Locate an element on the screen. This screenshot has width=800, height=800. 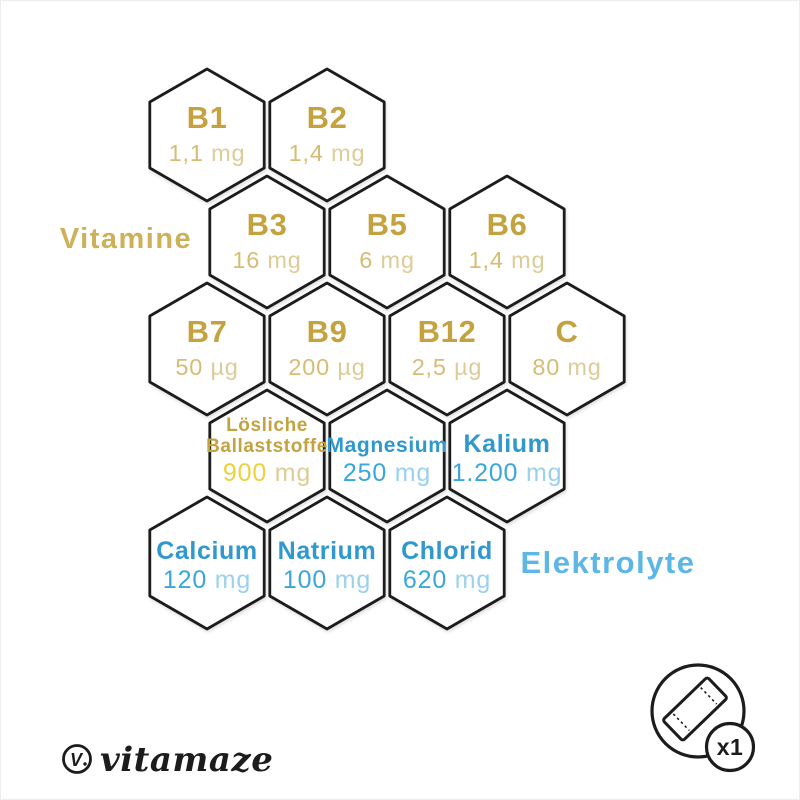
nutrient-name: Chlorid is located at coordinates (447, 551).